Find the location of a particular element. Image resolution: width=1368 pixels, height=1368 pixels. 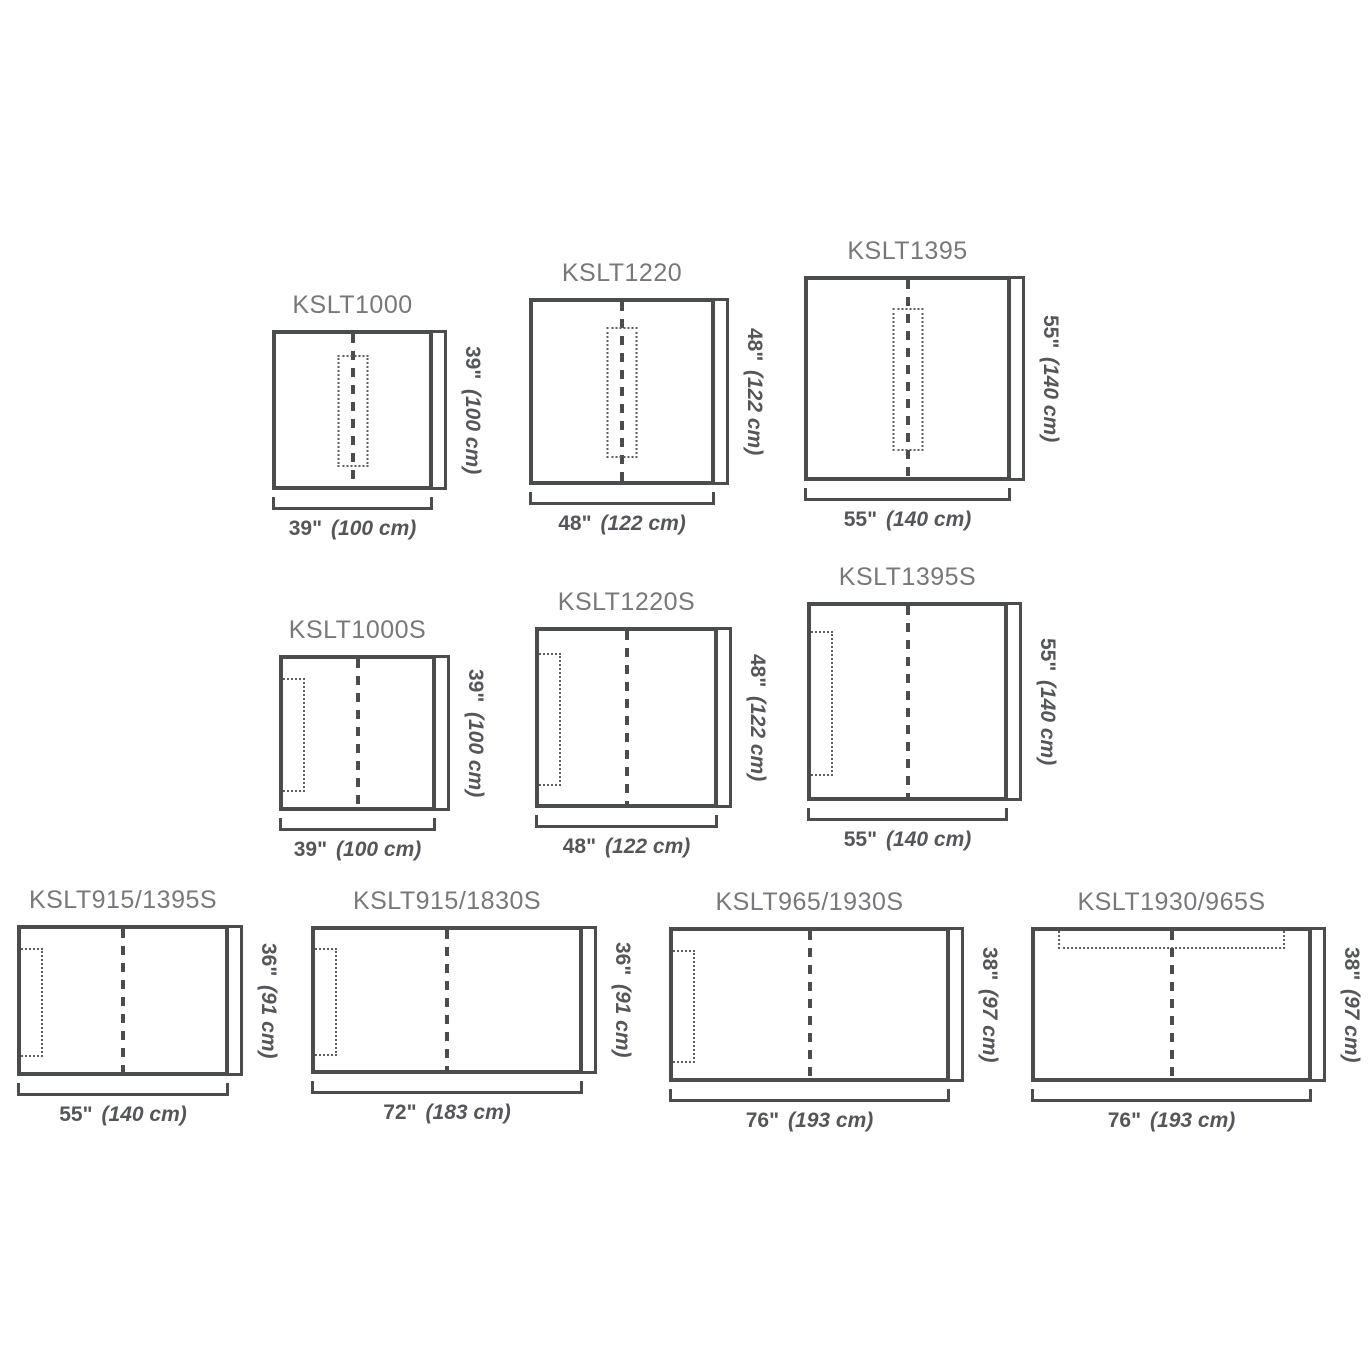

width-dimension-label: 72" (183 cm) is located at coordinates (447, 1113).